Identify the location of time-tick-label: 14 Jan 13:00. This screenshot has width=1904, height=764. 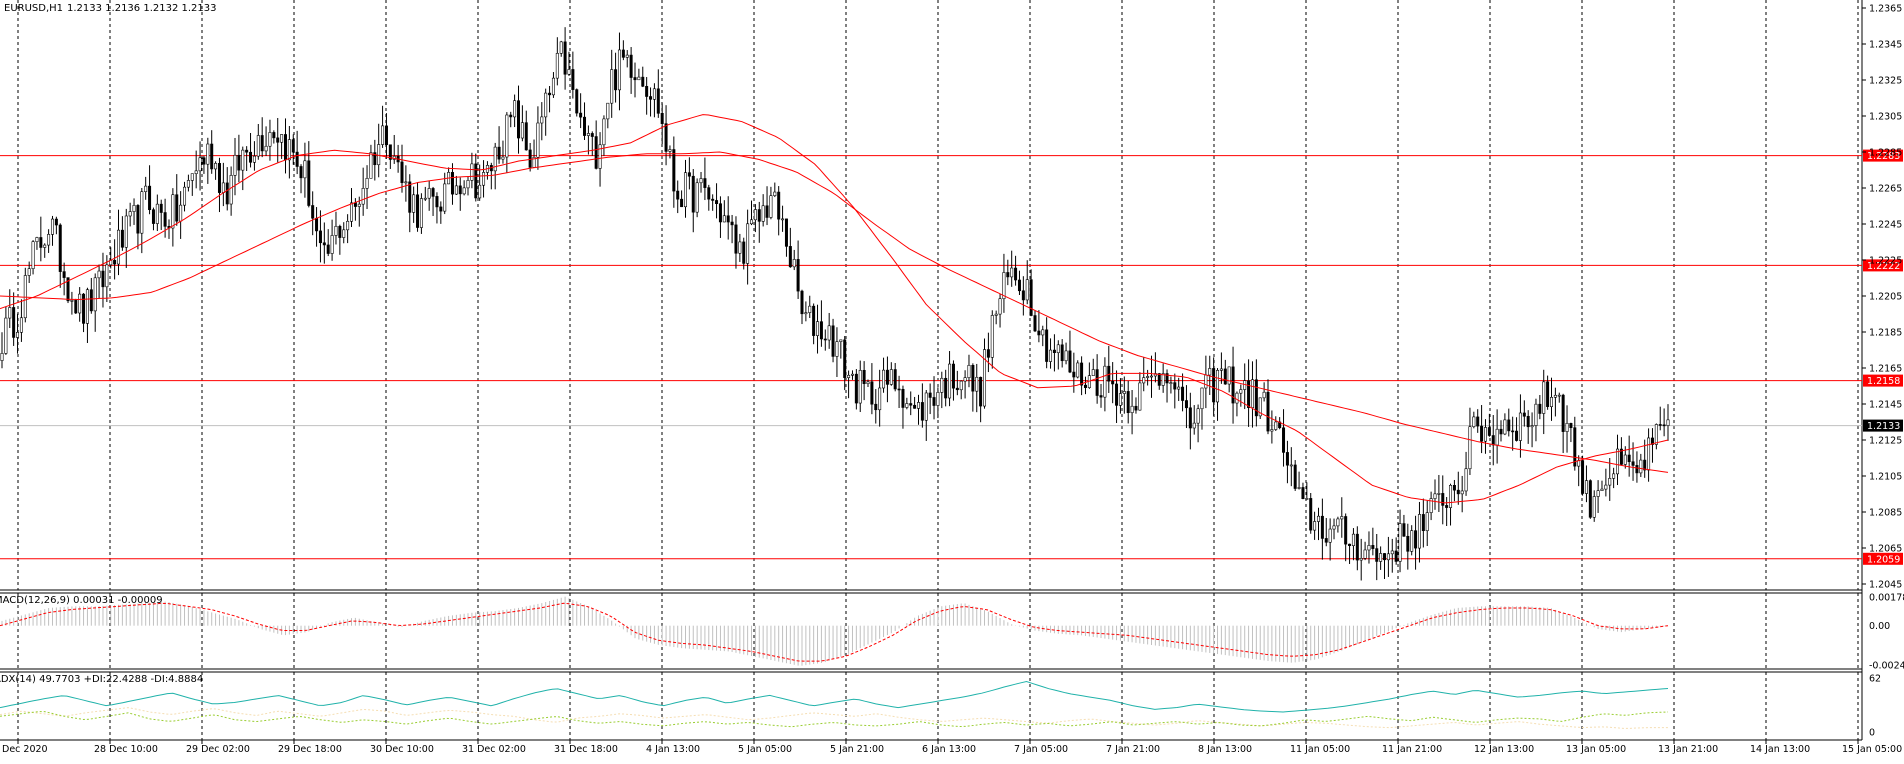
(1780, 749).